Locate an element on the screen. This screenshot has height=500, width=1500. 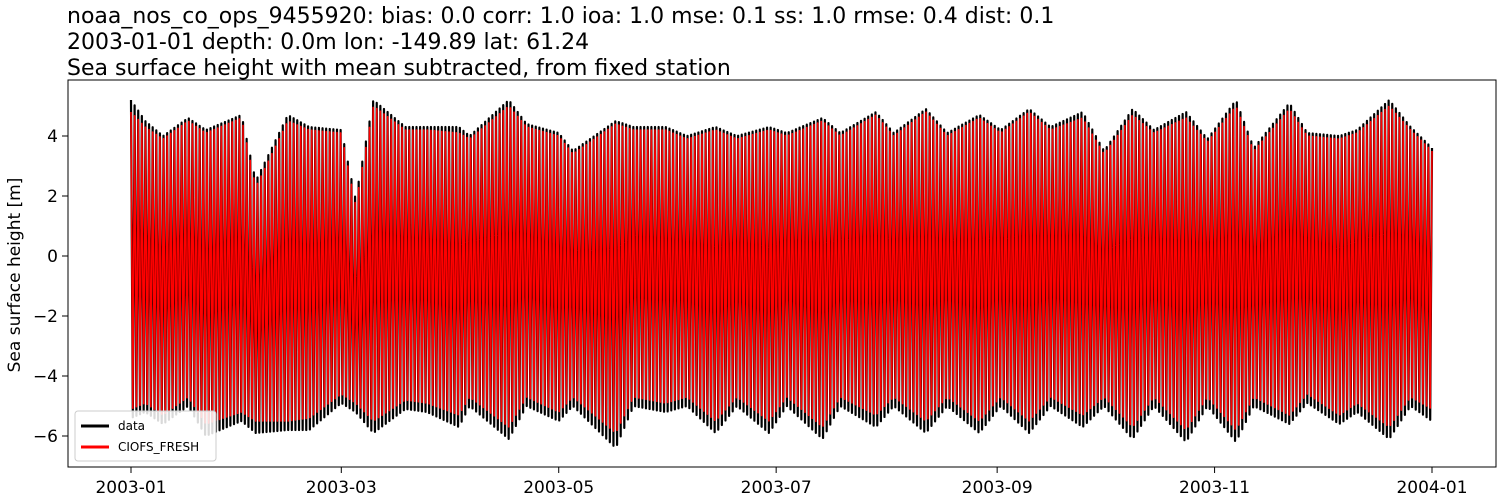
x-tick-label: 2003-05 is located at coordinates (558, 488).